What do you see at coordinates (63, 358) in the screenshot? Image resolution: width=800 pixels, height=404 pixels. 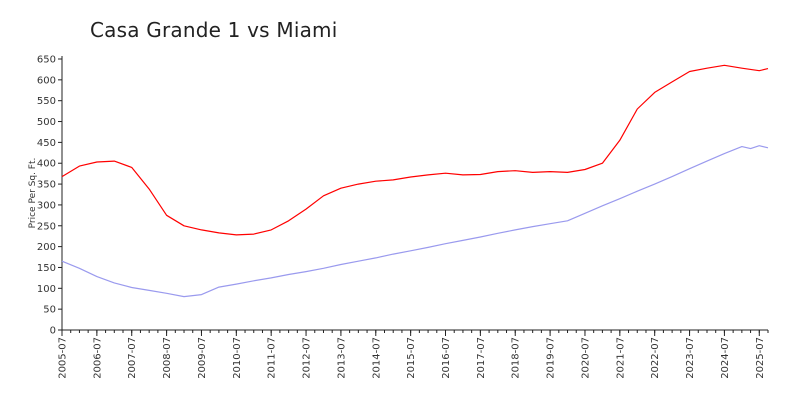 I see `x-tick-label: 2005-07` at bounding box center [63, 358].